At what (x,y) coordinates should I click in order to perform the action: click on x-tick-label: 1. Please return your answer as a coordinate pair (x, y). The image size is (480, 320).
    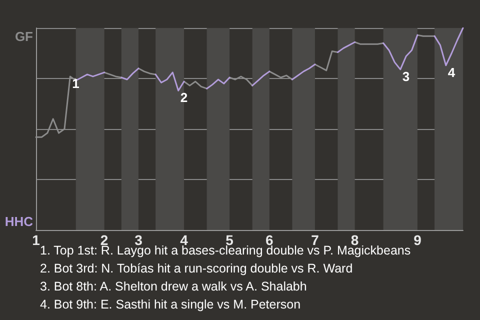
    Looking at the image, I should click on (36, 240).